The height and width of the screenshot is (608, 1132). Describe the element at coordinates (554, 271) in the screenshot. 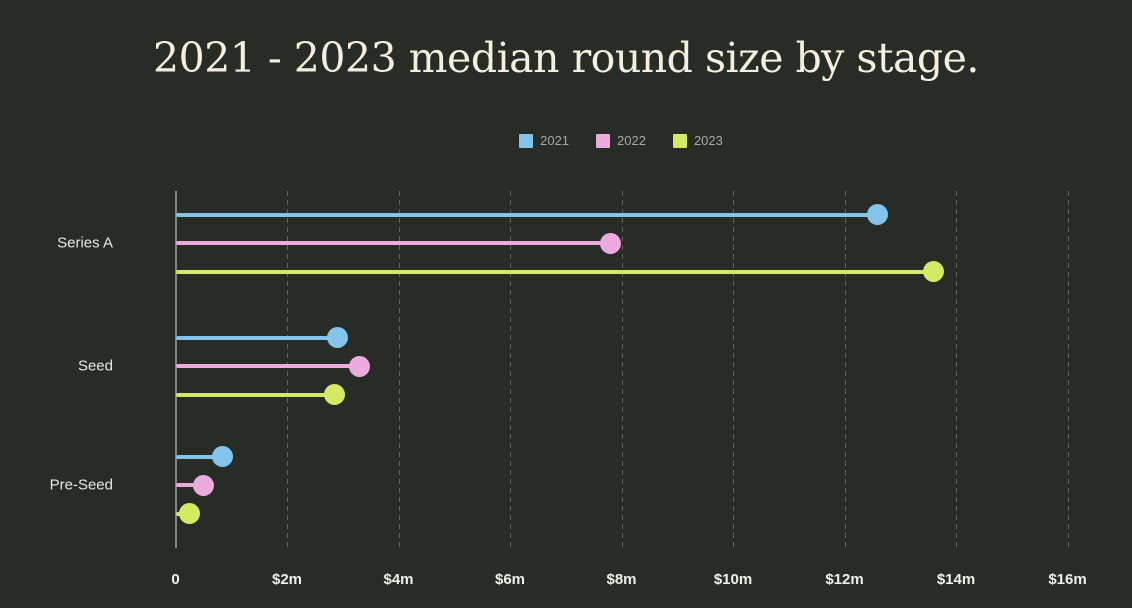

I see `lollipop-line-2023-series-a` at that location.